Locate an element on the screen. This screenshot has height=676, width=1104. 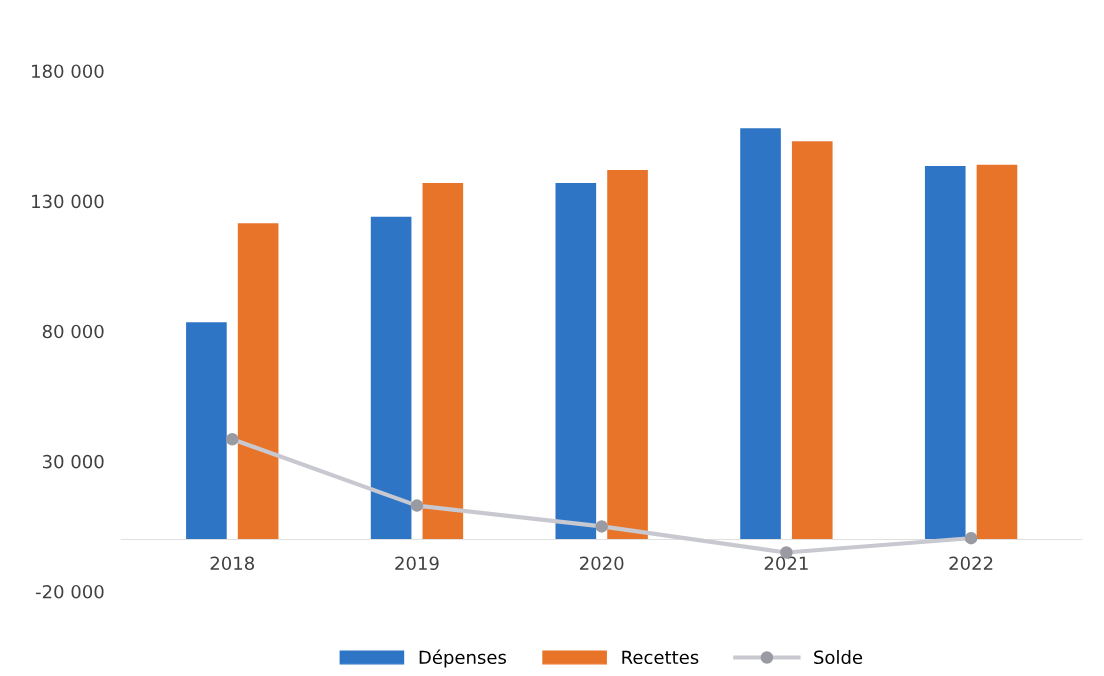
x-tick-label: 2020 is located at coordinates (602, 563).